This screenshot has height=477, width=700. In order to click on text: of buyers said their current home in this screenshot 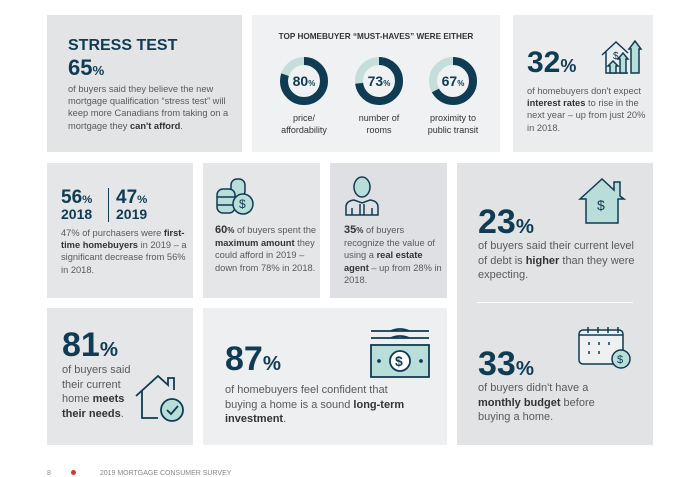, I will do `click(96, 384)`.